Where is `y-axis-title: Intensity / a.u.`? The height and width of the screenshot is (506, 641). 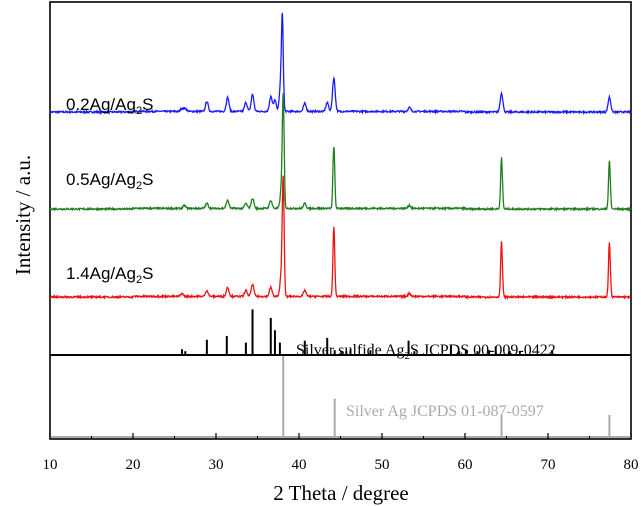
y-axis-title: Intensity / a.u. is located at coordinates (23, 215).